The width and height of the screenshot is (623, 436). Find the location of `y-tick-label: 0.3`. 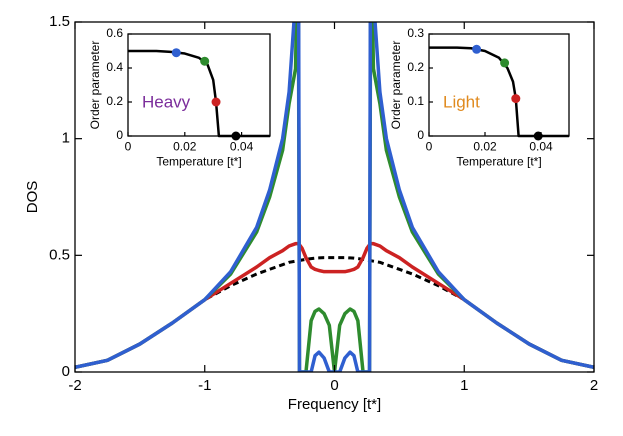

y-tick-label: 0.3 is located at coordinates (415, 33).